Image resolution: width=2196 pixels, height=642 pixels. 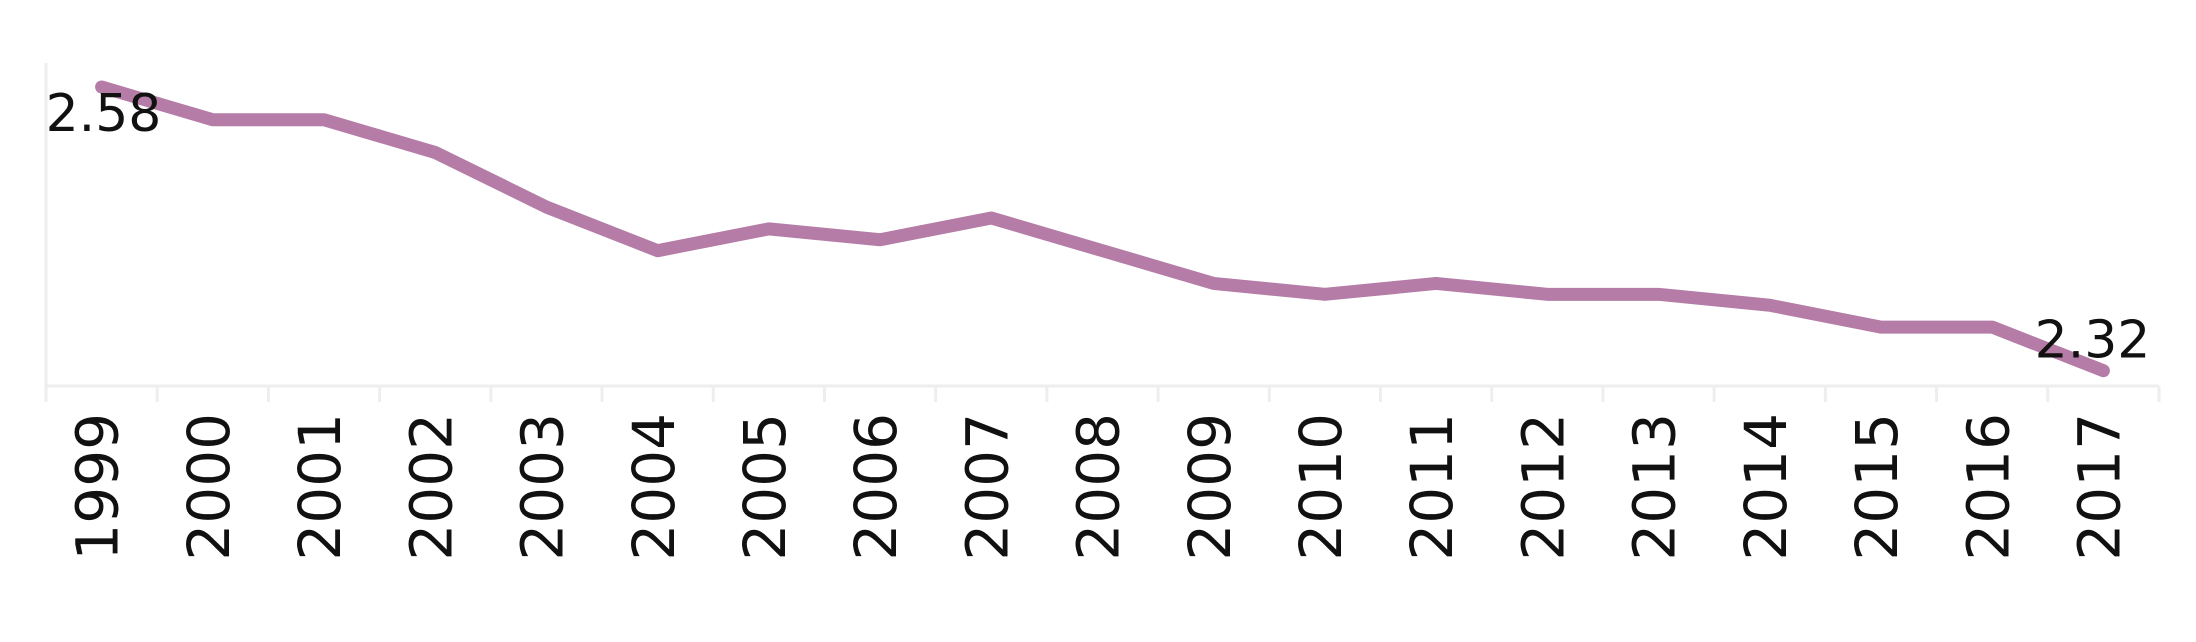 What do you see at coordinates (1210, 487) in the screenshot?
I see `x-tick-label: 2009` at bounding box center [1210, 487].